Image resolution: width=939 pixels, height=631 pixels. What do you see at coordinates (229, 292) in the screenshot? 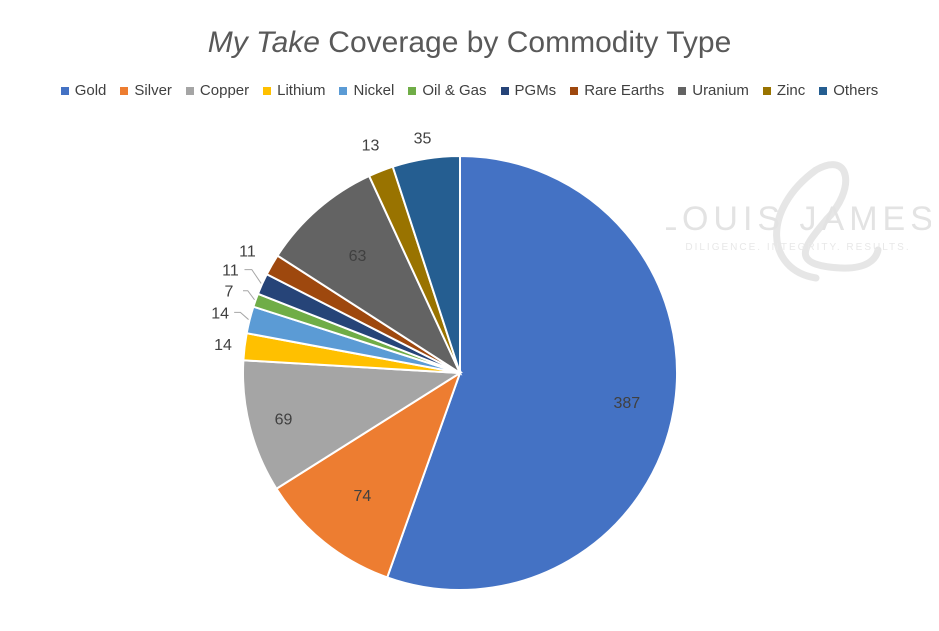
I see `data-label-oil-and-gas: 7` at bounding box center [229, 292].